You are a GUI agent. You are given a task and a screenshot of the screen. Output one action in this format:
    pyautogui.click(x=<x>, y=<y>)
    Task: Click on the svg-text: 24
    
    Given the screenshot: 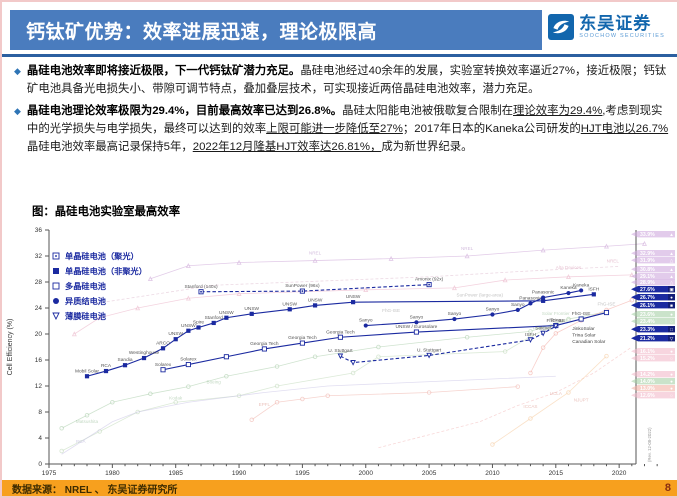 What is the action you would take?
    pyautogui.click(x=39, y=308)
    